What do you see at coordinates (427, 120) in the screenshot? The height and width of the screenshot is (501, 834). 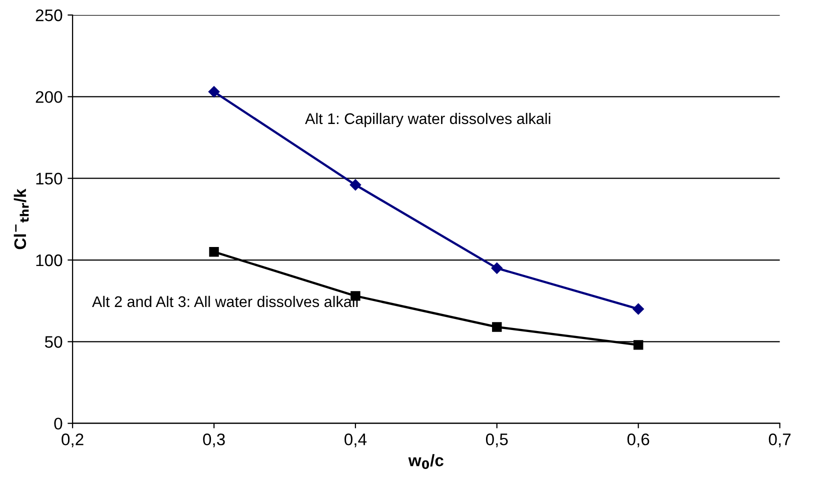 I see `annotation: Alt 1: Capillary water dissolves alkali` at bounding box center [427, 120].